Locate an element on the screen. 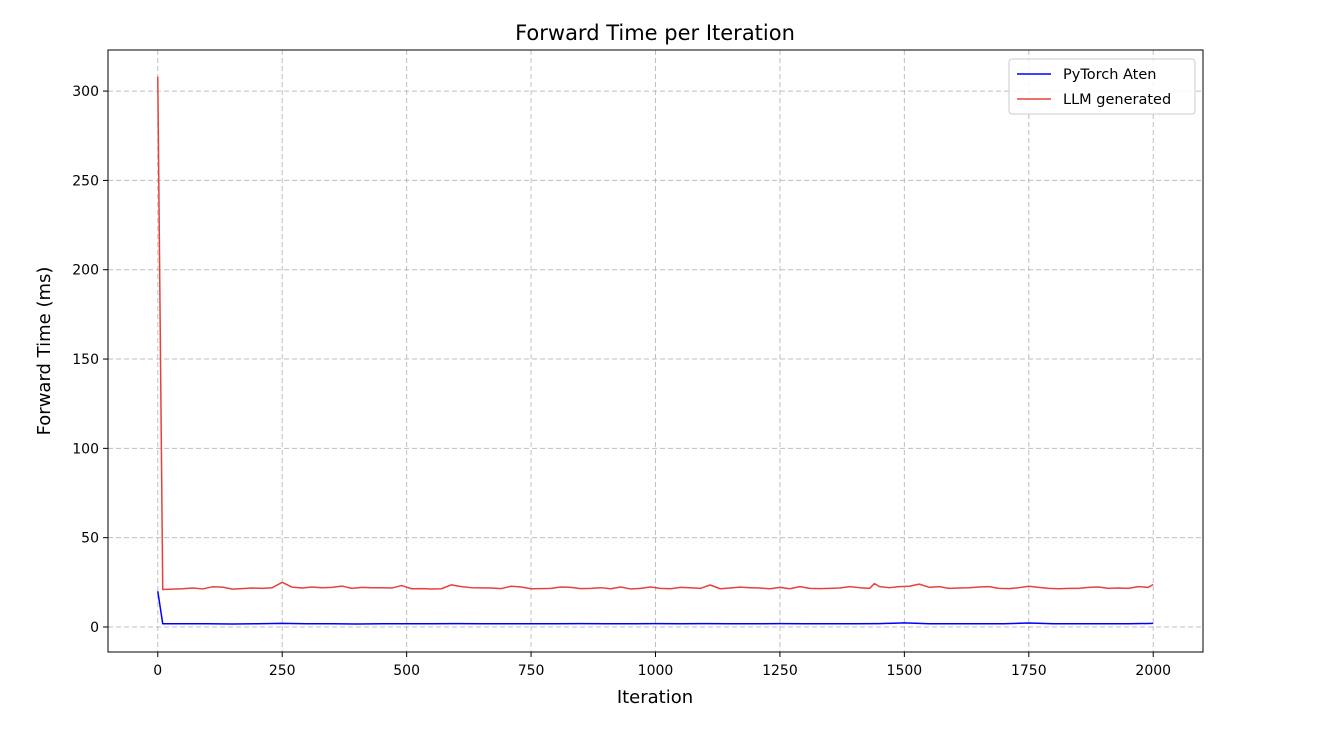 The image size is (1320, 736). x-tick-label: 500 is located at coordinates (406, 671).